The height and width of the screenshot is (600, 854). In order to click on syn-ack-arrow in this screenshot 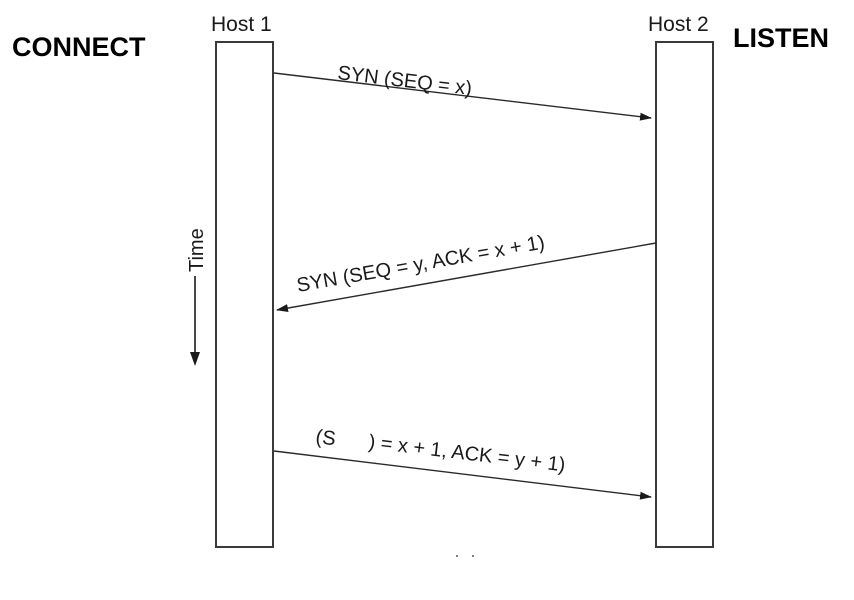, I will do `click(466, 277)`.